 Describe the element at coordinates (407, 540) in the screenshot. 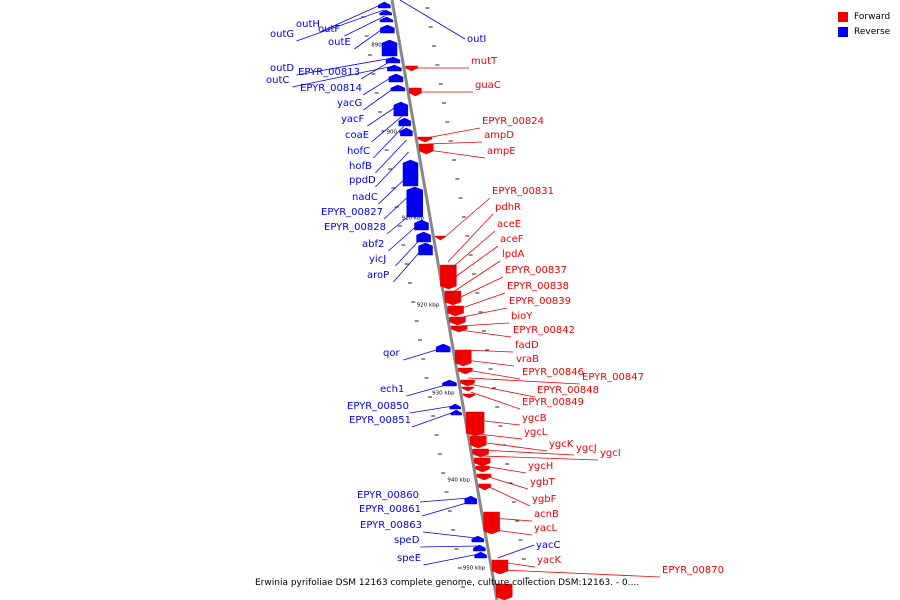

I see `gene-label-sped: speD` at that location.